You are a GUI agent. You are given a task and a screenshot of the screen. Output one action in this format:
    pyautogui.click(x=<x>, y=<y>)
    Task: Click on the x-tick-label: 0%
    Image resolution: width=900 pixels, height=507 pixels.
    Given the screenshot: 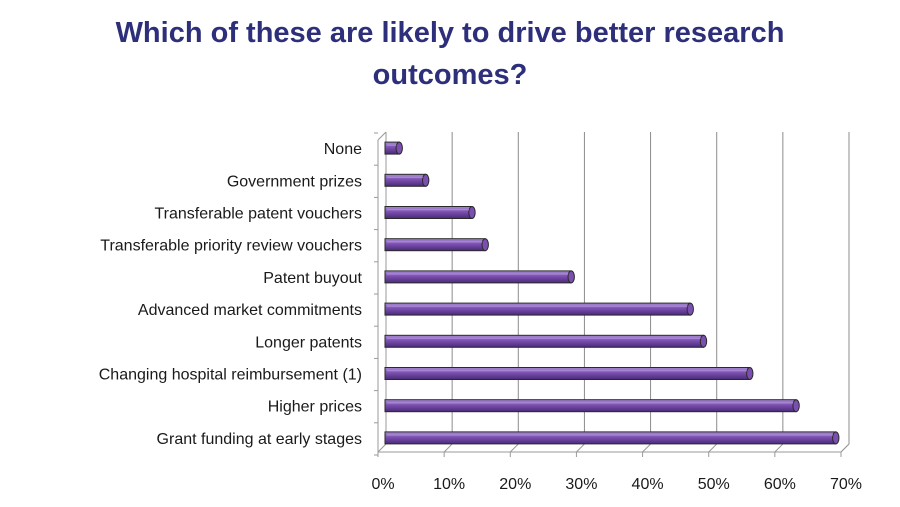 What is the action you would take?
    pyautogui.click(x=382, y=484)
    